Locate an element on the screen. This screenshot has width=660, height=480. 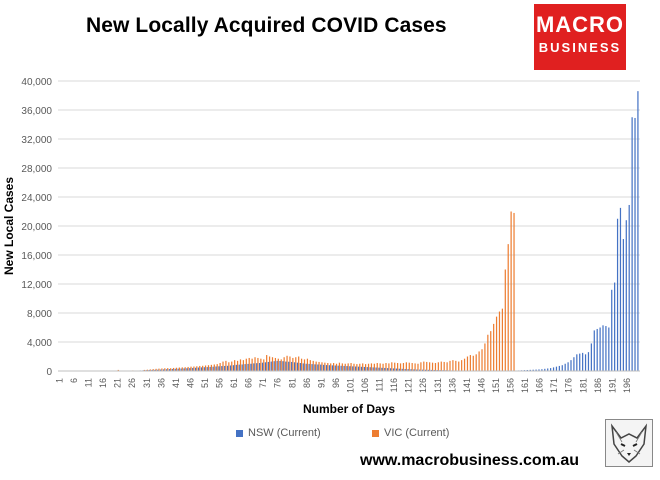
x-tick-label: 181 is located at coordinates (583, 385).